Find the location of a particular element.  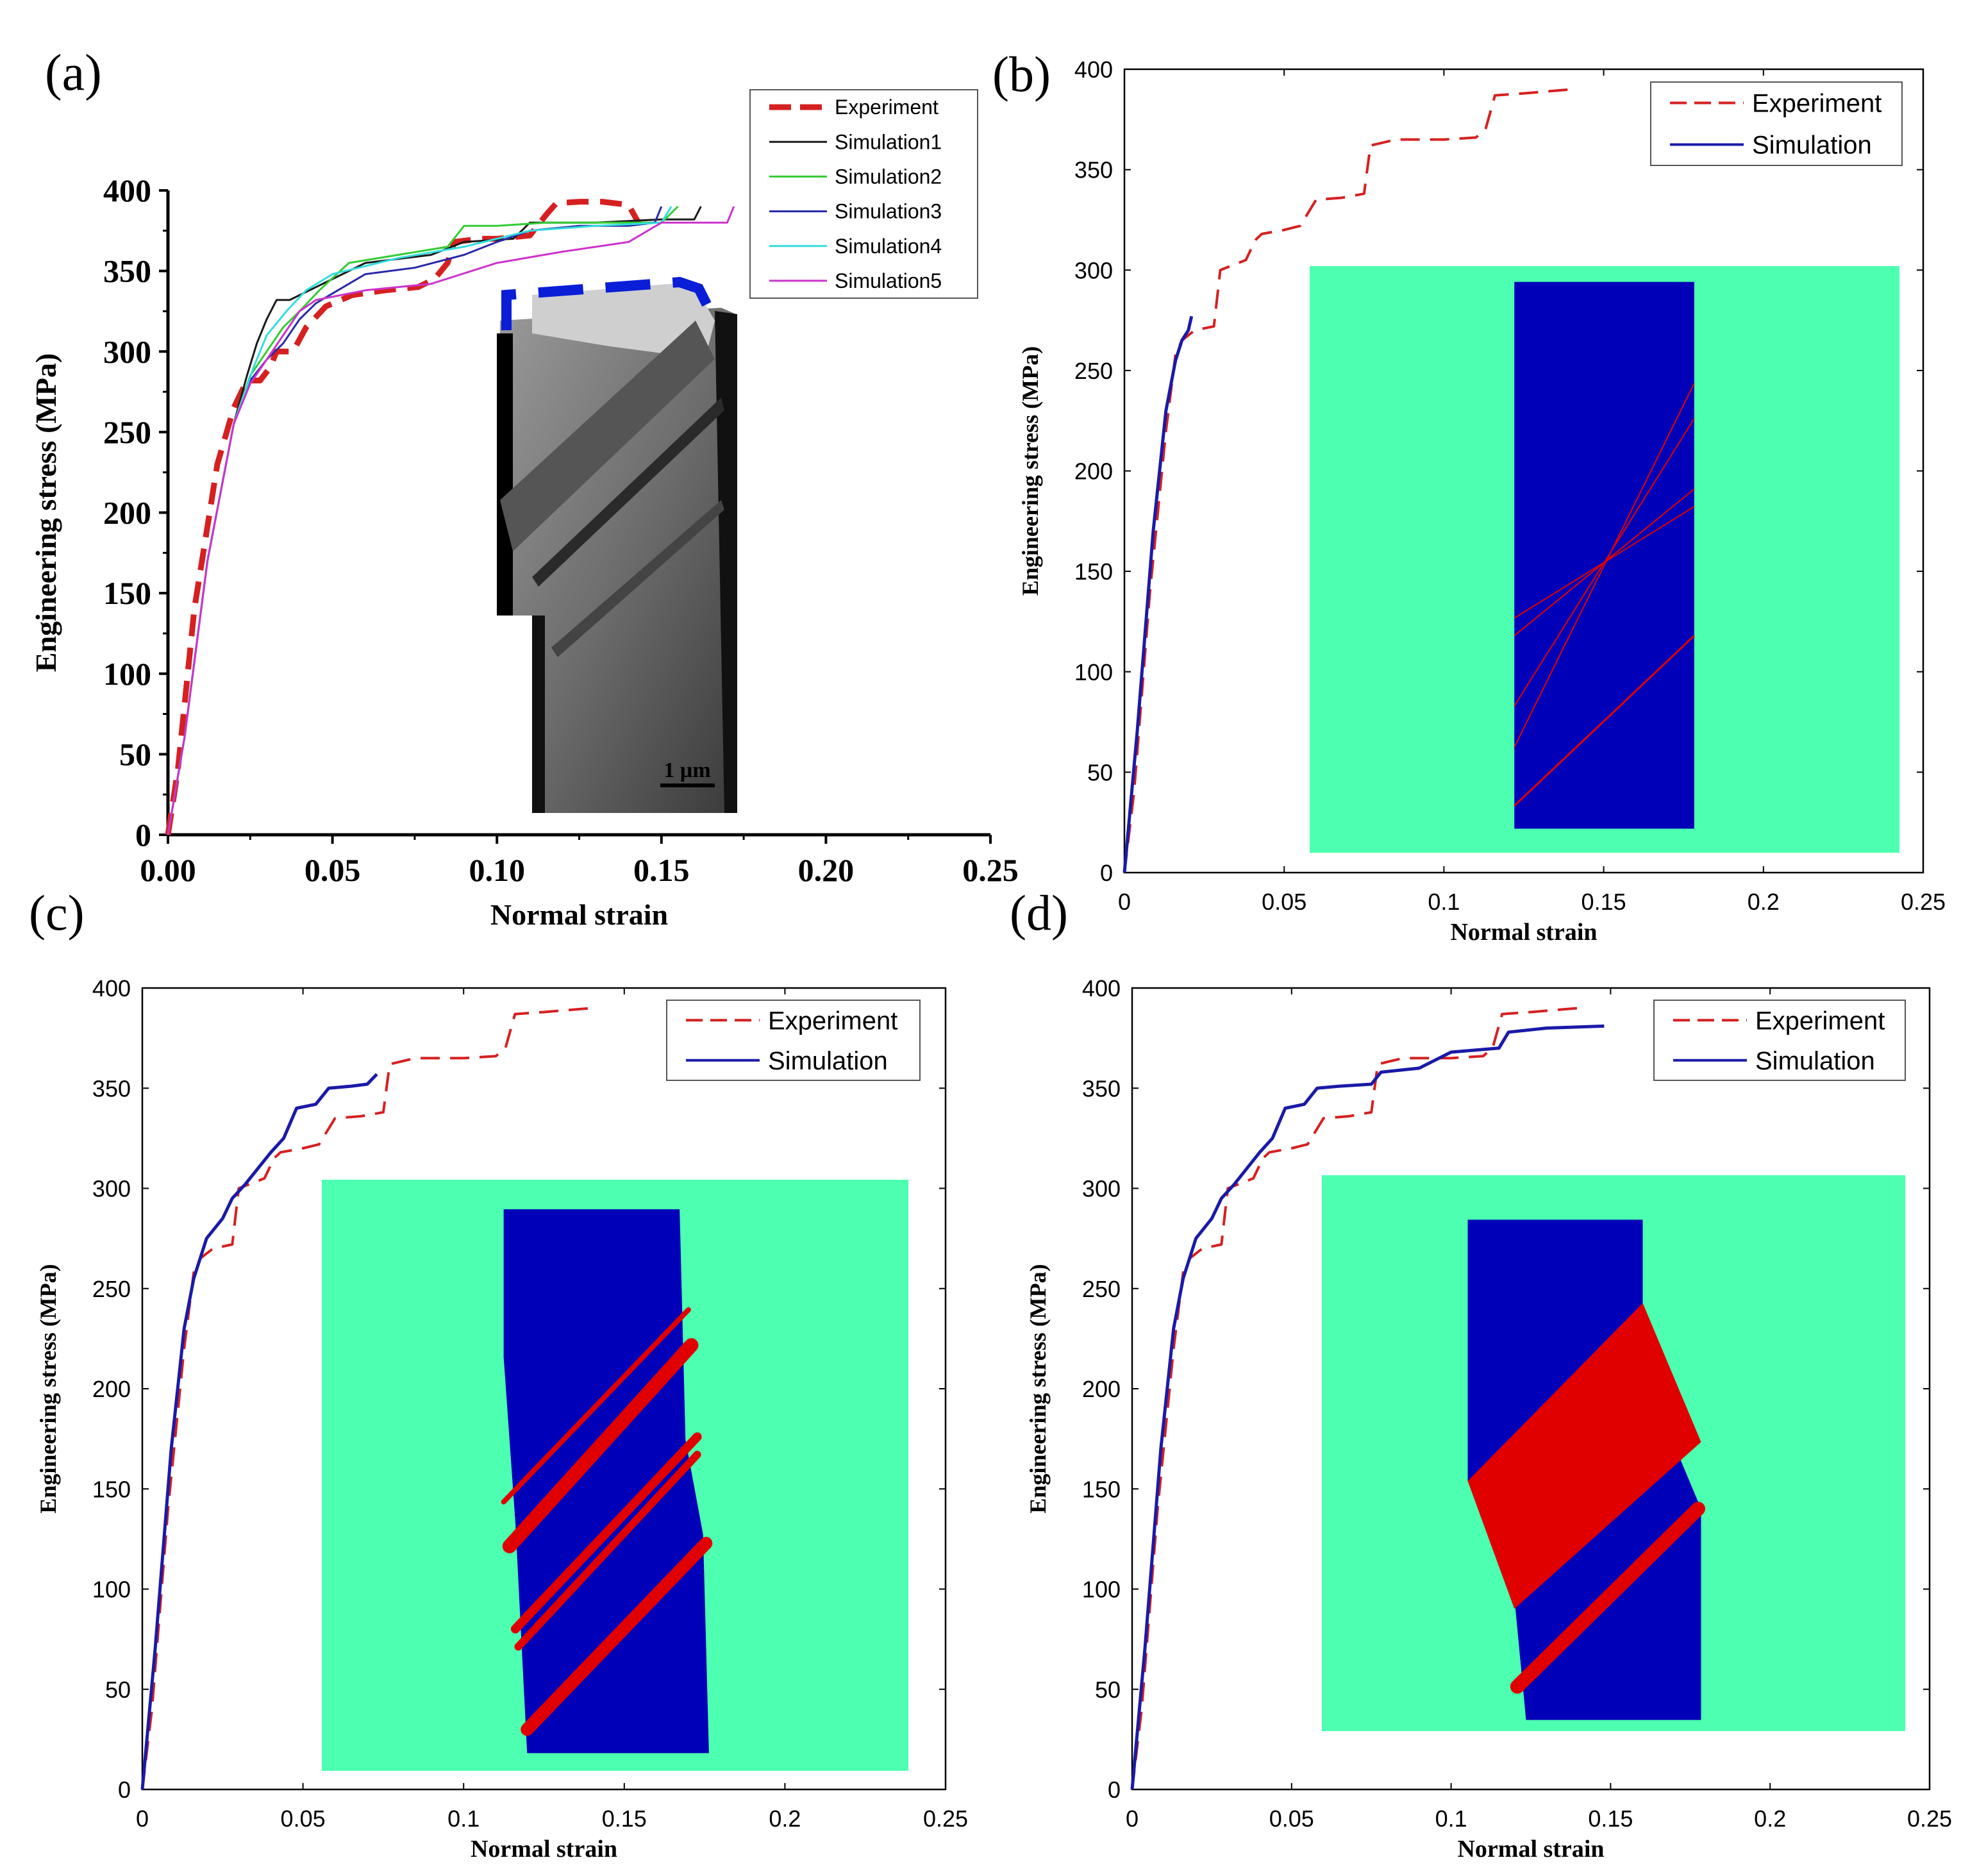

legend-label: Simulation3 is located at coordinates (888, 211).